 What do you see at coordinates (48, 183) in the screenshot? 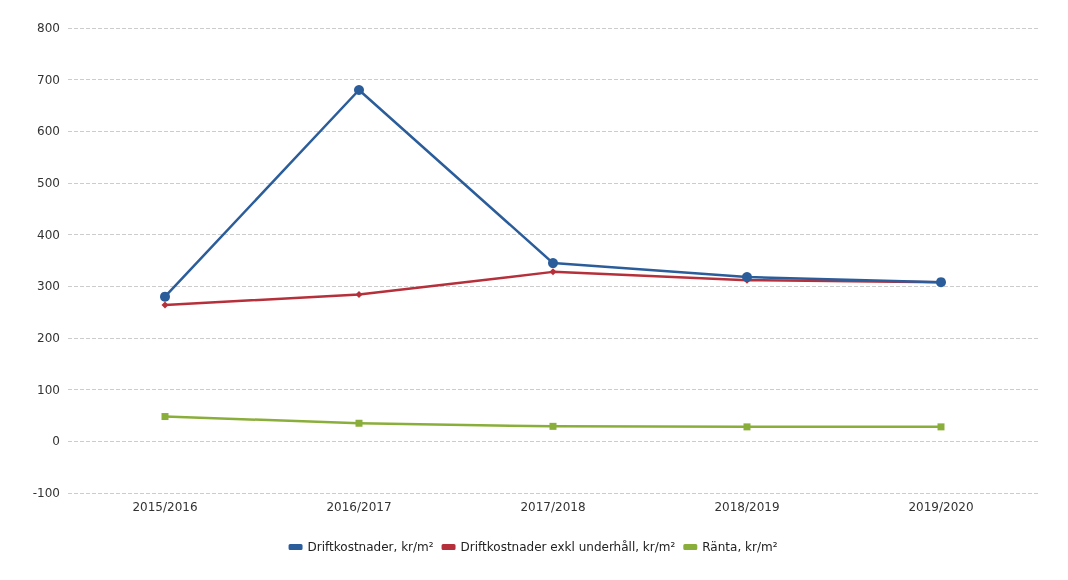
I see `y-tick-label: 500` at bounding box center [48, 183].